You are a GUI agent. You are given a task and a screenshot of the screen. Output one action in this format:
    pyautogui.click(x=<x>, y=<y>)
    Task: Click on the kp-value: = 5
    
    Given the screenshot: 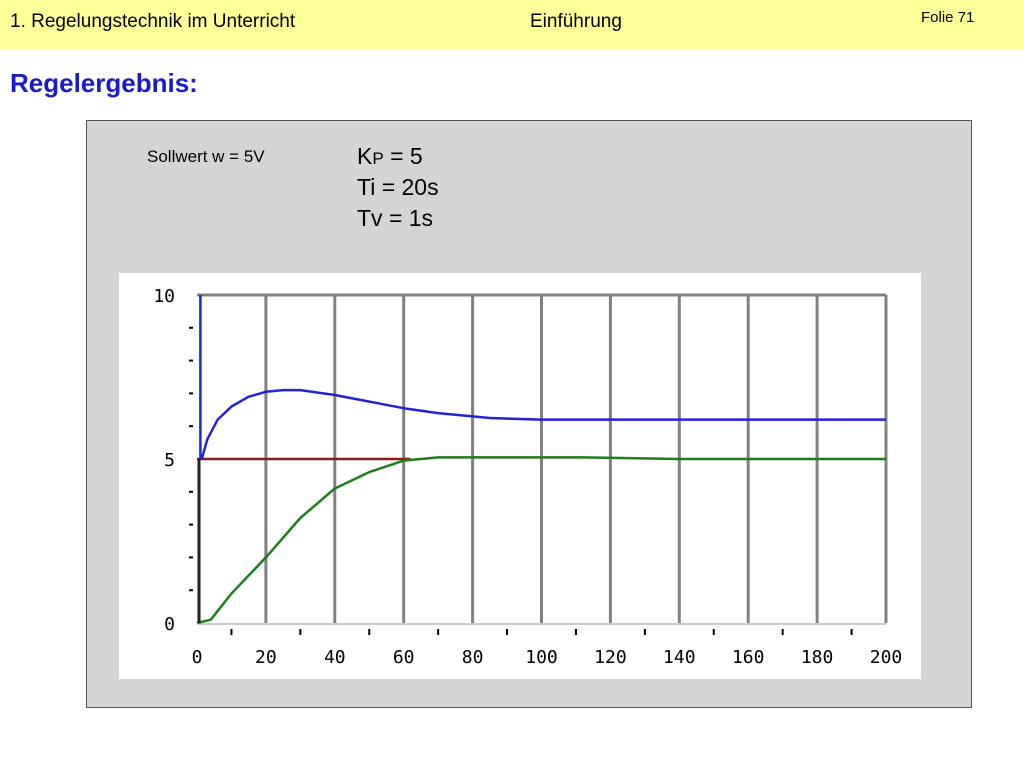 What is the action you would take?
    pyautogui.click(x=403, y=156)
    